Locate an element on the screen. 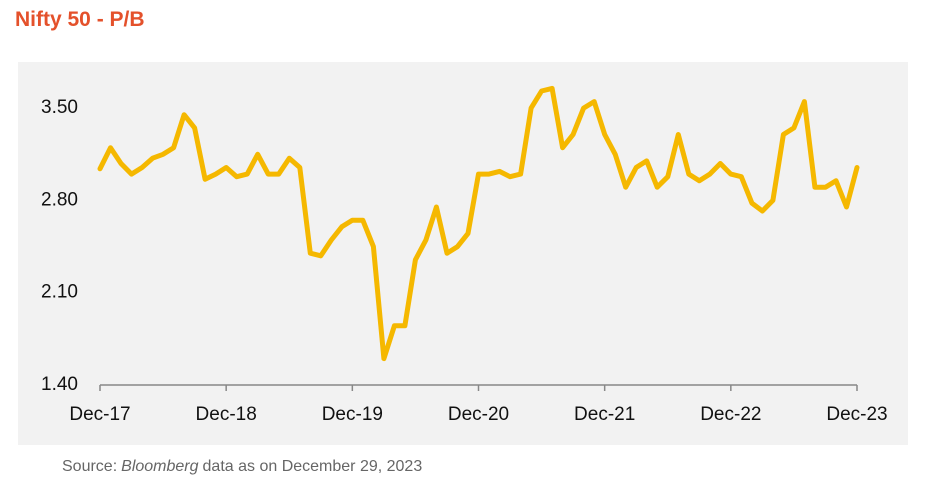 The image size is (925, 490). x-tick-label: Dec-21 is located at coordinates (604, 414).